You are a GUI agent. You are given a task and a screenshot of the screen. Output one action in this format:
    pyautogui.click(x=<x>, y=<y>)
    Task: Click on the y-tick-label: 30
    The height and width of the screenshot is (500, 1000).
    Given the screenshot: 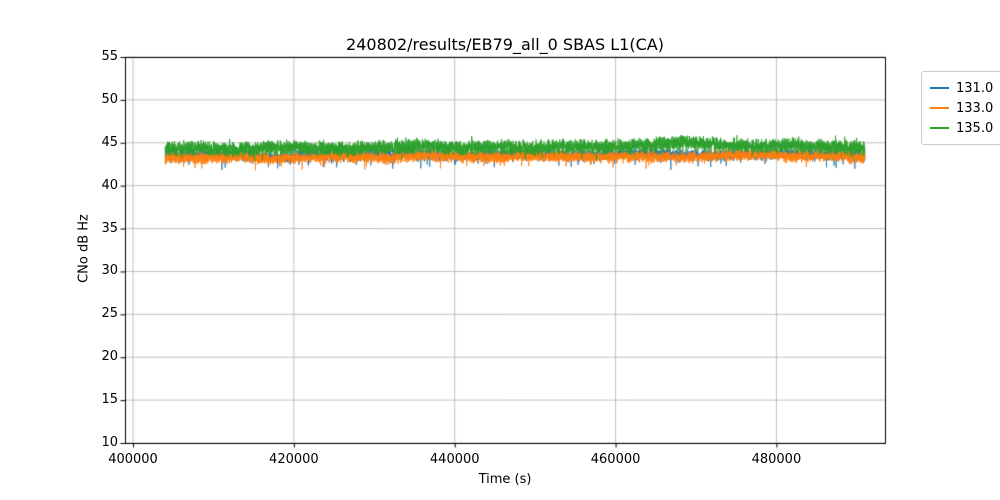 What is the action you would take?
    pyautogui.click(x=109, y=271)
    